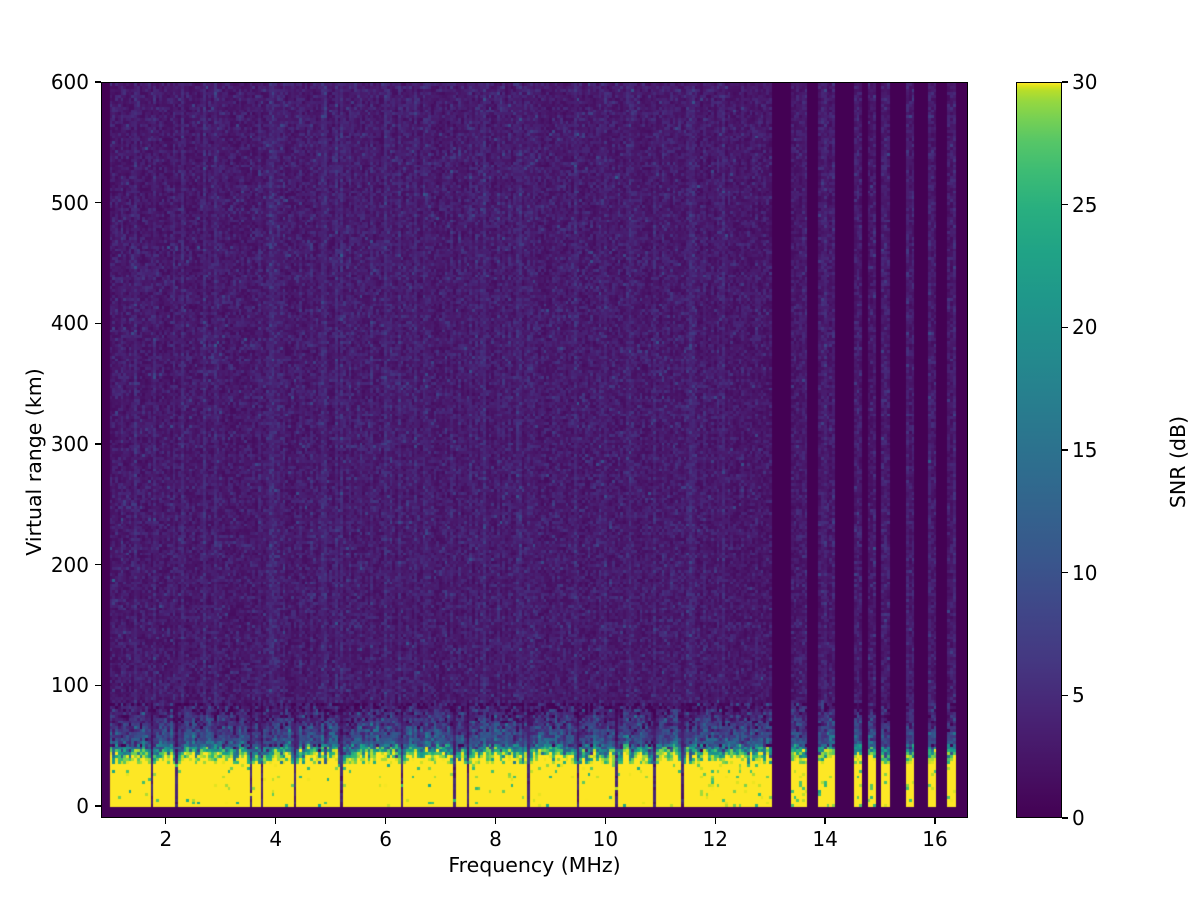  Describe the element at coordinates (82, 805) in the screenshot. I see `y-tick-label: 0` at that location.